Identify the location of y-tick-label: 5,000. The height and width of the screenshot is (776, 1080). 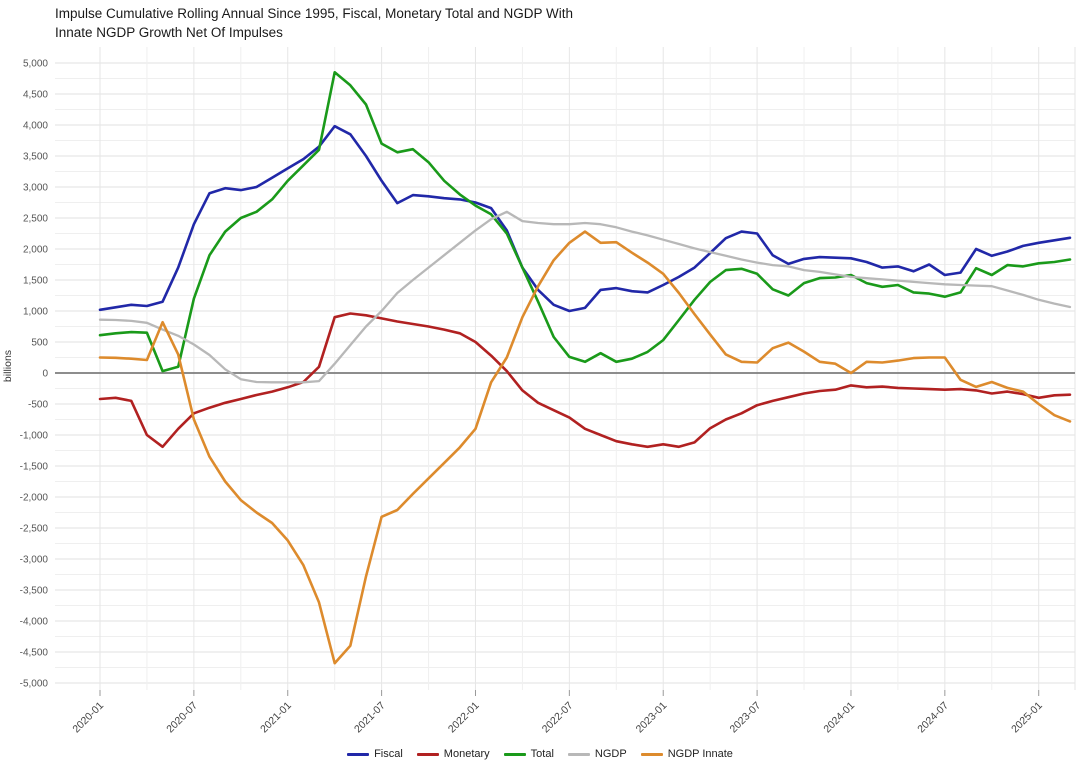
(35, 64).